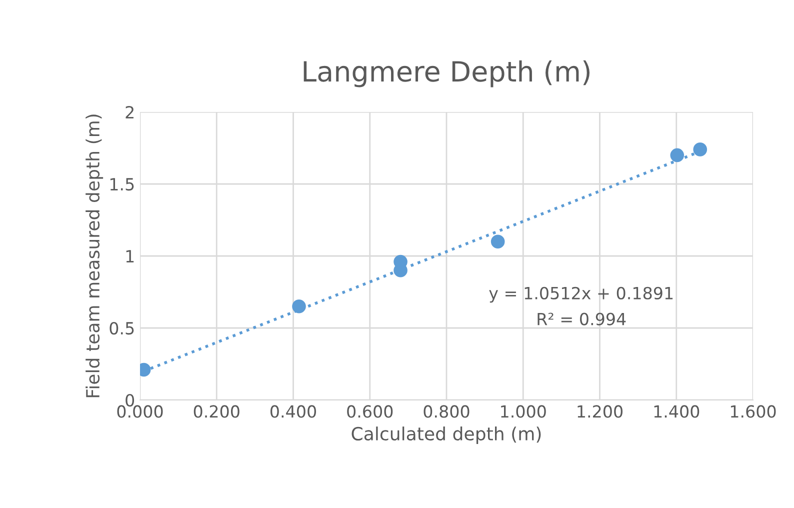 Image resolution: width=794 pixels, height=508 pixels. What do you see at coordinates (130, 256) in the screenshot?
I see `y-tick-label: 1` at bounding box center [130, 256].